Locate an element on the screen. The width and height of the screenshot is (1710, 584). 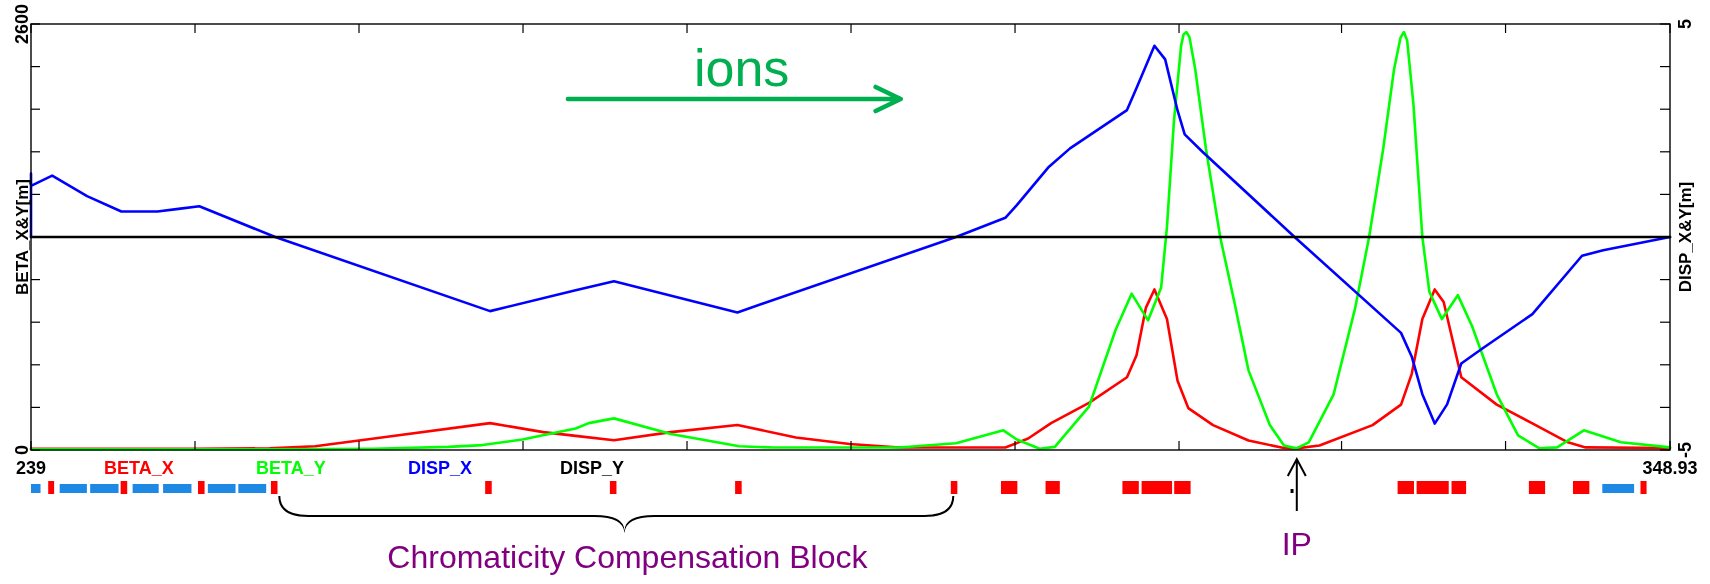
y2-tick-label: 5 is located at coordinates (1685, 24).